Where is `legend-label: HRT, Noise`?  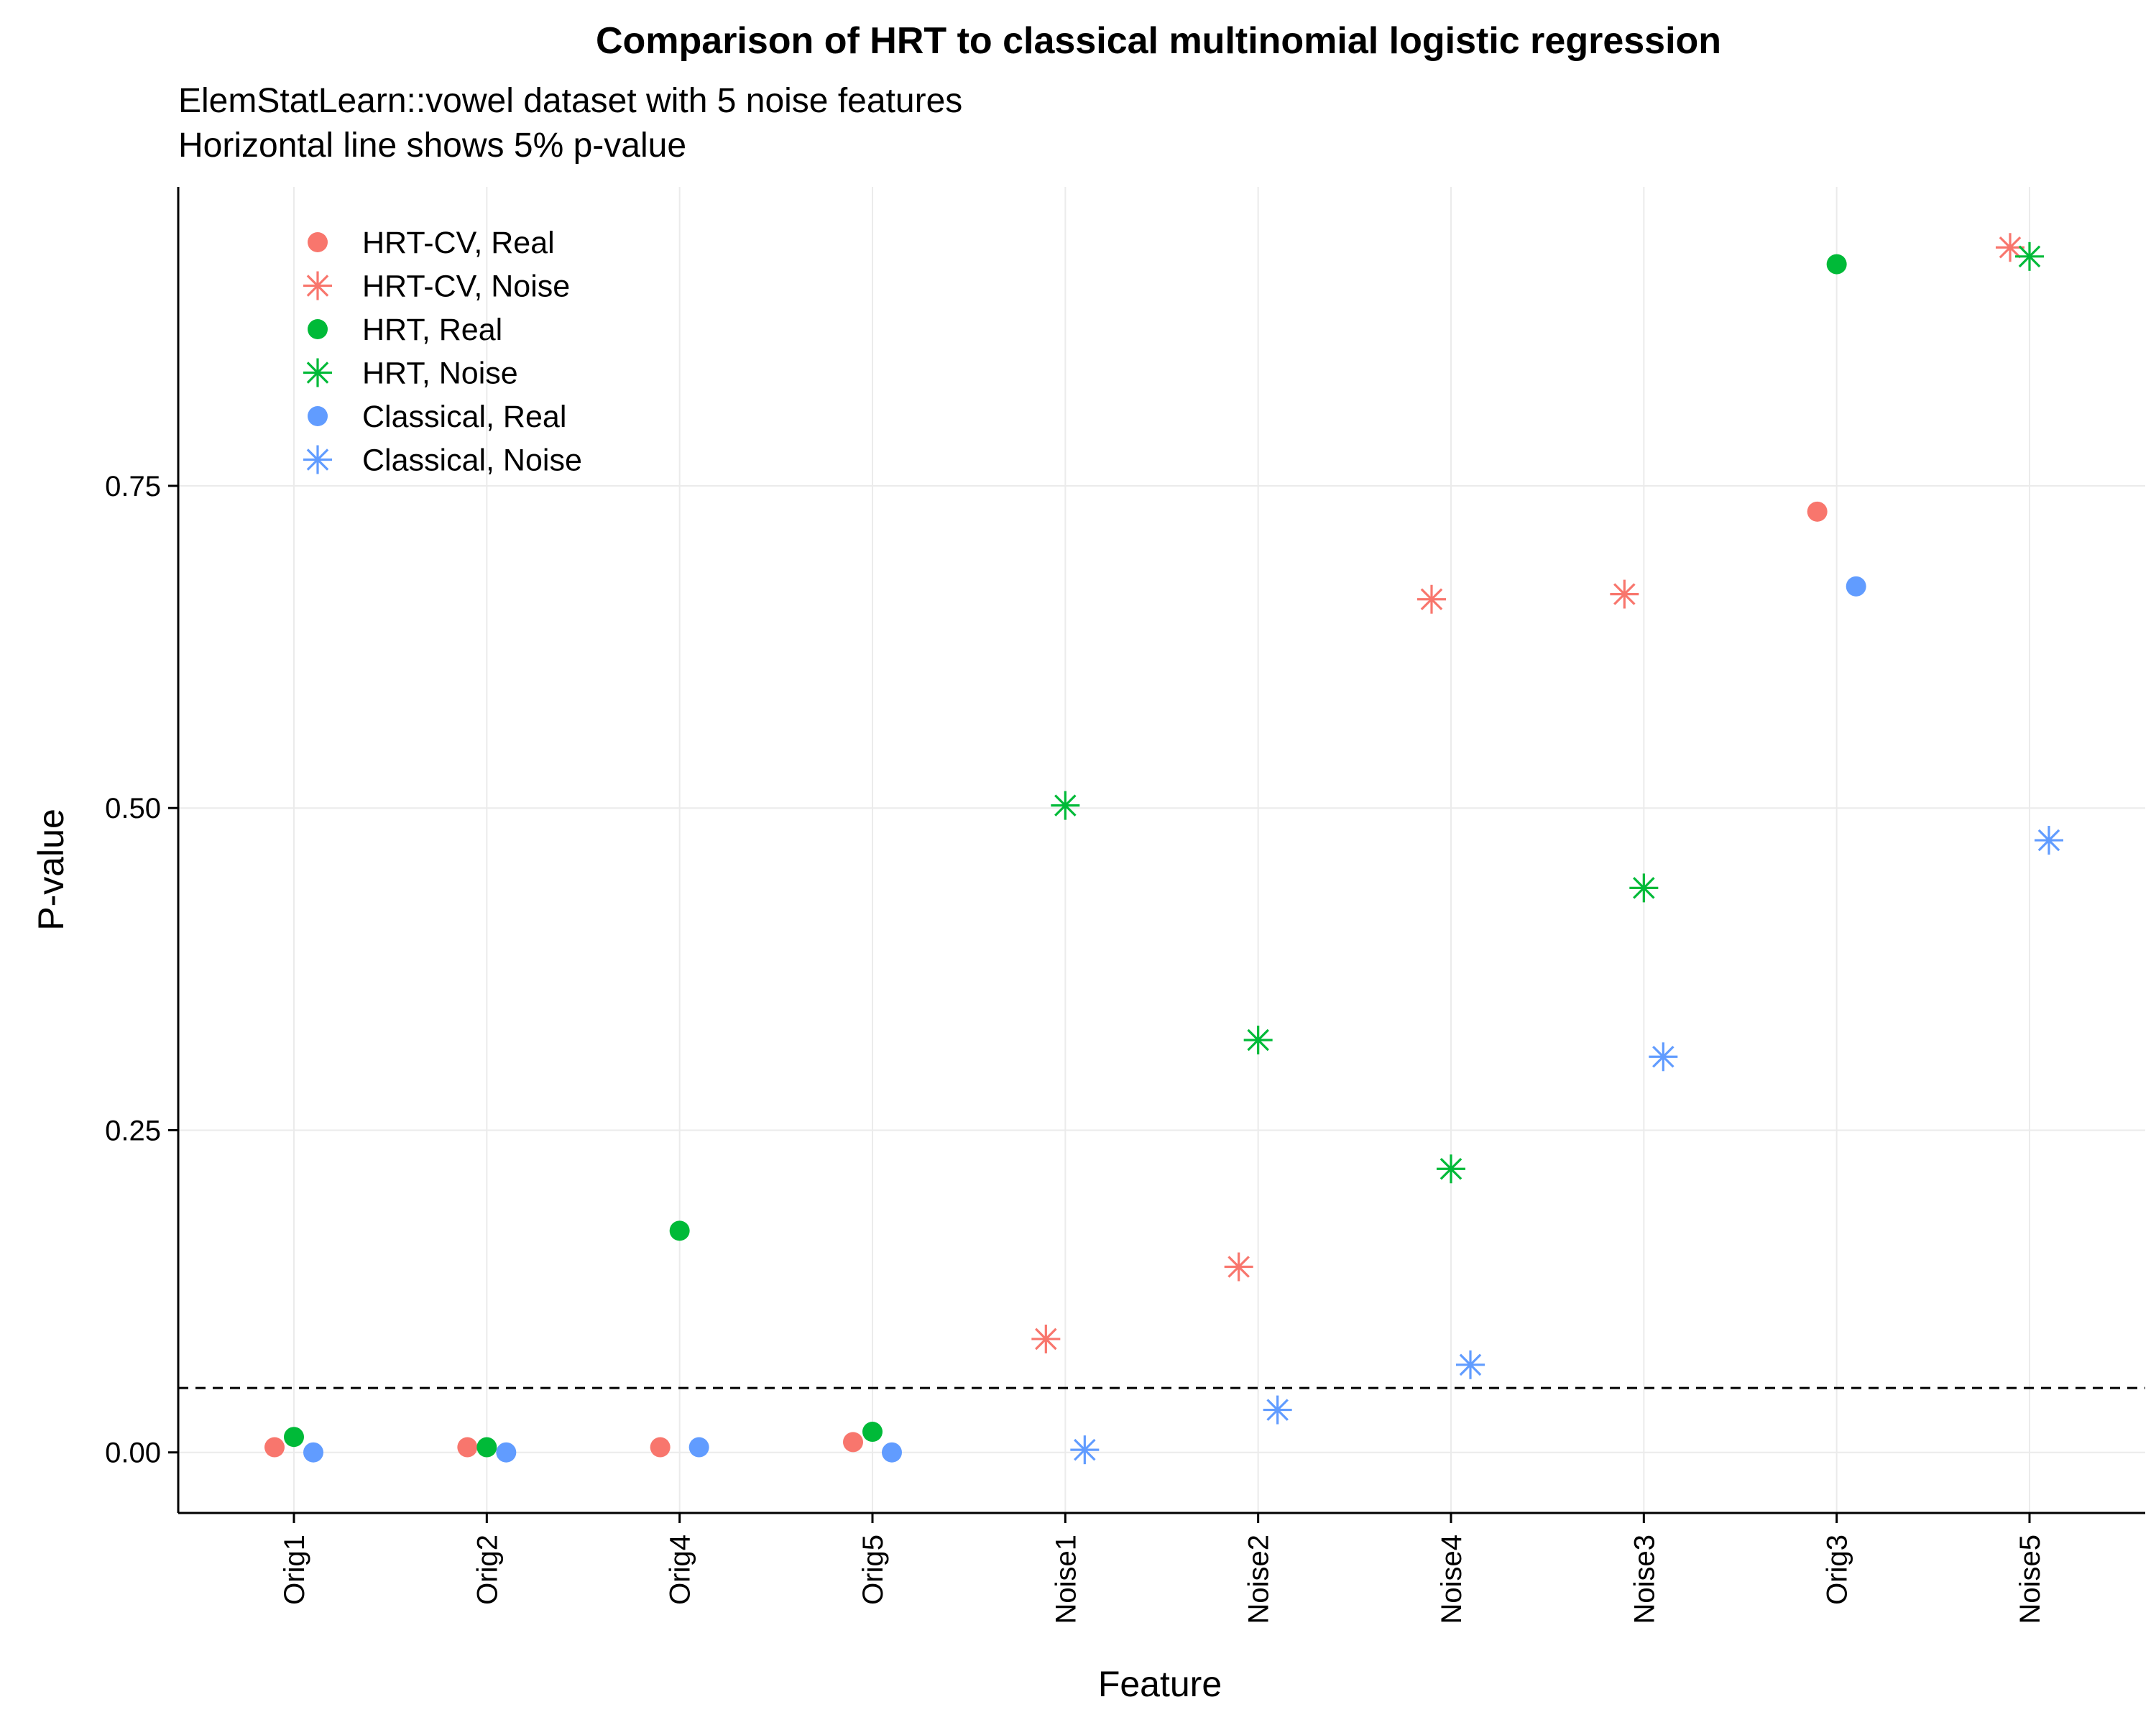 legend-label: HRT, Noise is located at coordinates (440, 373).